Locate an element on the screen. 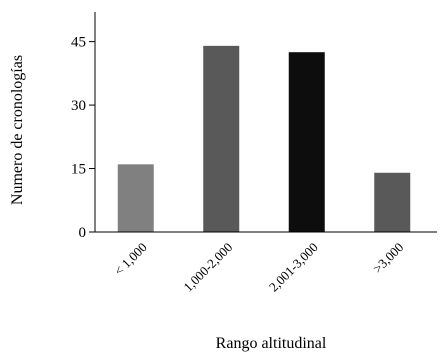 The image size is (444, 355). y-axis-title: Numero de cronologías is located at coordinates (17, 130).